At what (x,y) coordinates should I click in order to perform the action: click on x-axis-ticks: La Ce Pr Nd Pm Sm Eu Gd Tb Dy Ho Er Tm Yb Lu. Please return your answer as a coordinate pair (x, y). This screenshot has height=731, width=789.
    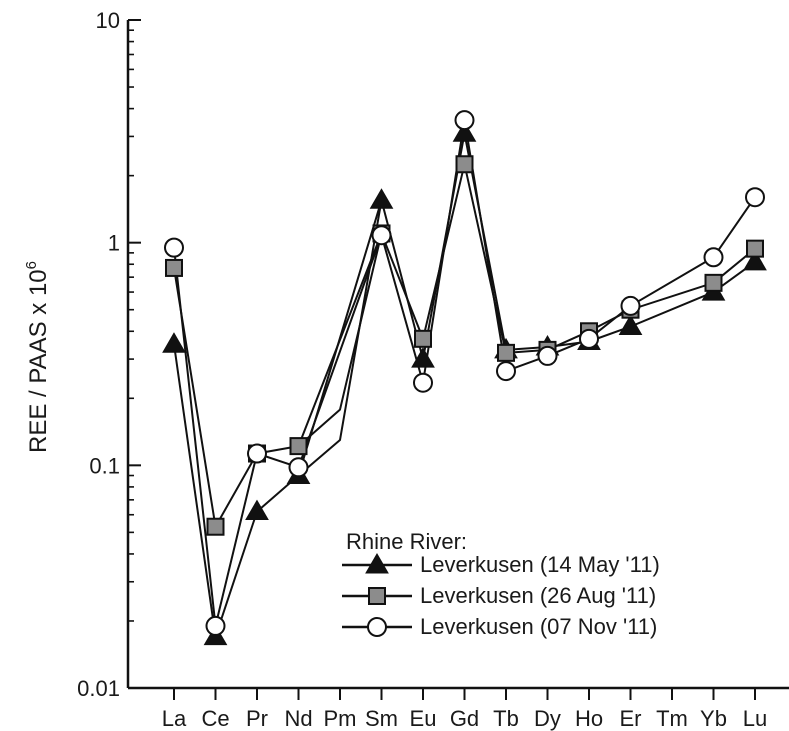
    Looking at the image, I should click on (464, 709).